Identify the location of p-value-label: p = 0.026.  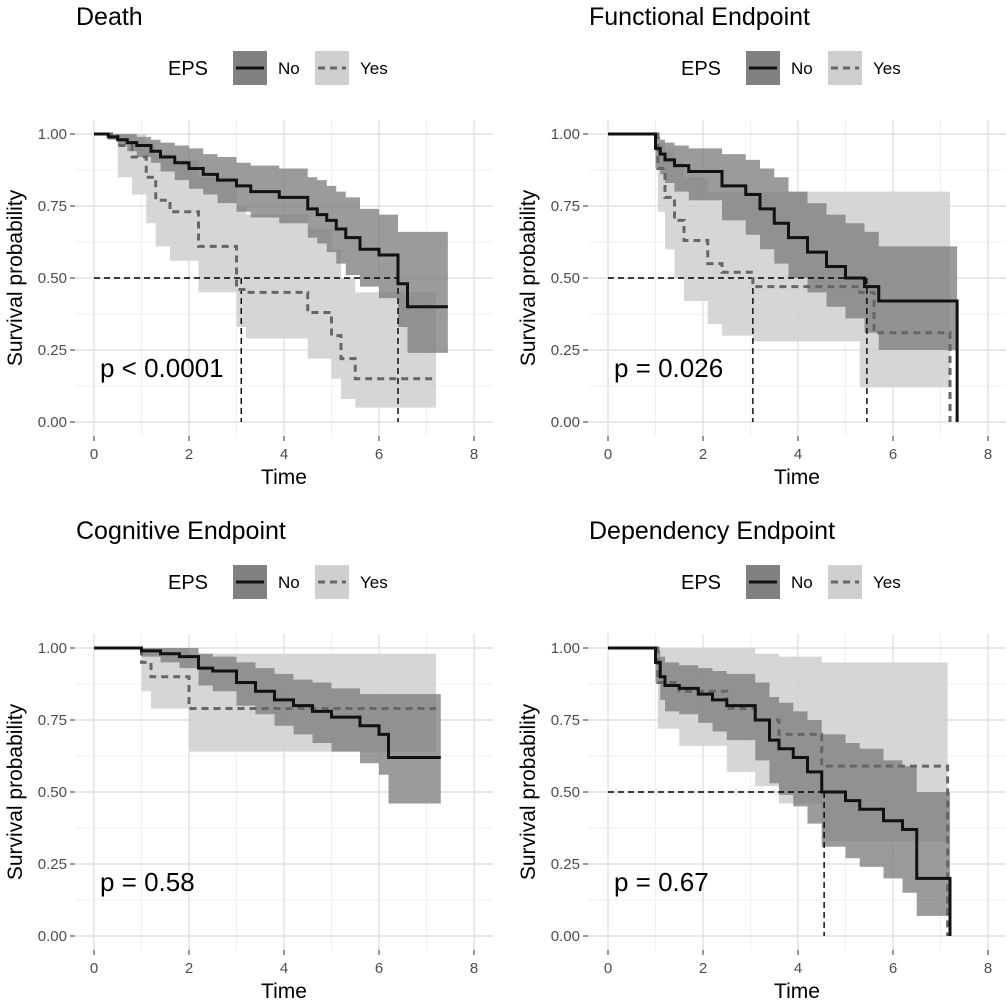
(668, 368).